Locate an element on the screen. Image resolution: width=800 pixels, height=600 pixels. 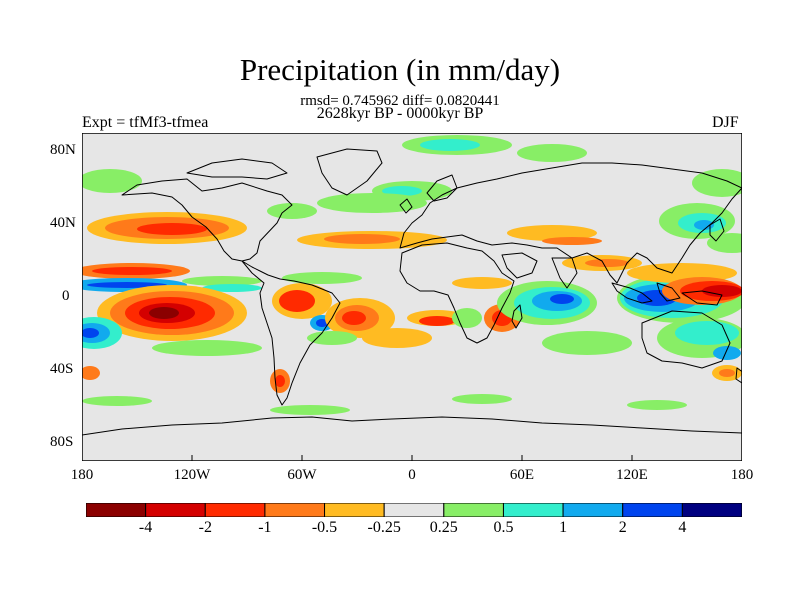
lon-label-180e: 180 is located at coordinates (742, 475).